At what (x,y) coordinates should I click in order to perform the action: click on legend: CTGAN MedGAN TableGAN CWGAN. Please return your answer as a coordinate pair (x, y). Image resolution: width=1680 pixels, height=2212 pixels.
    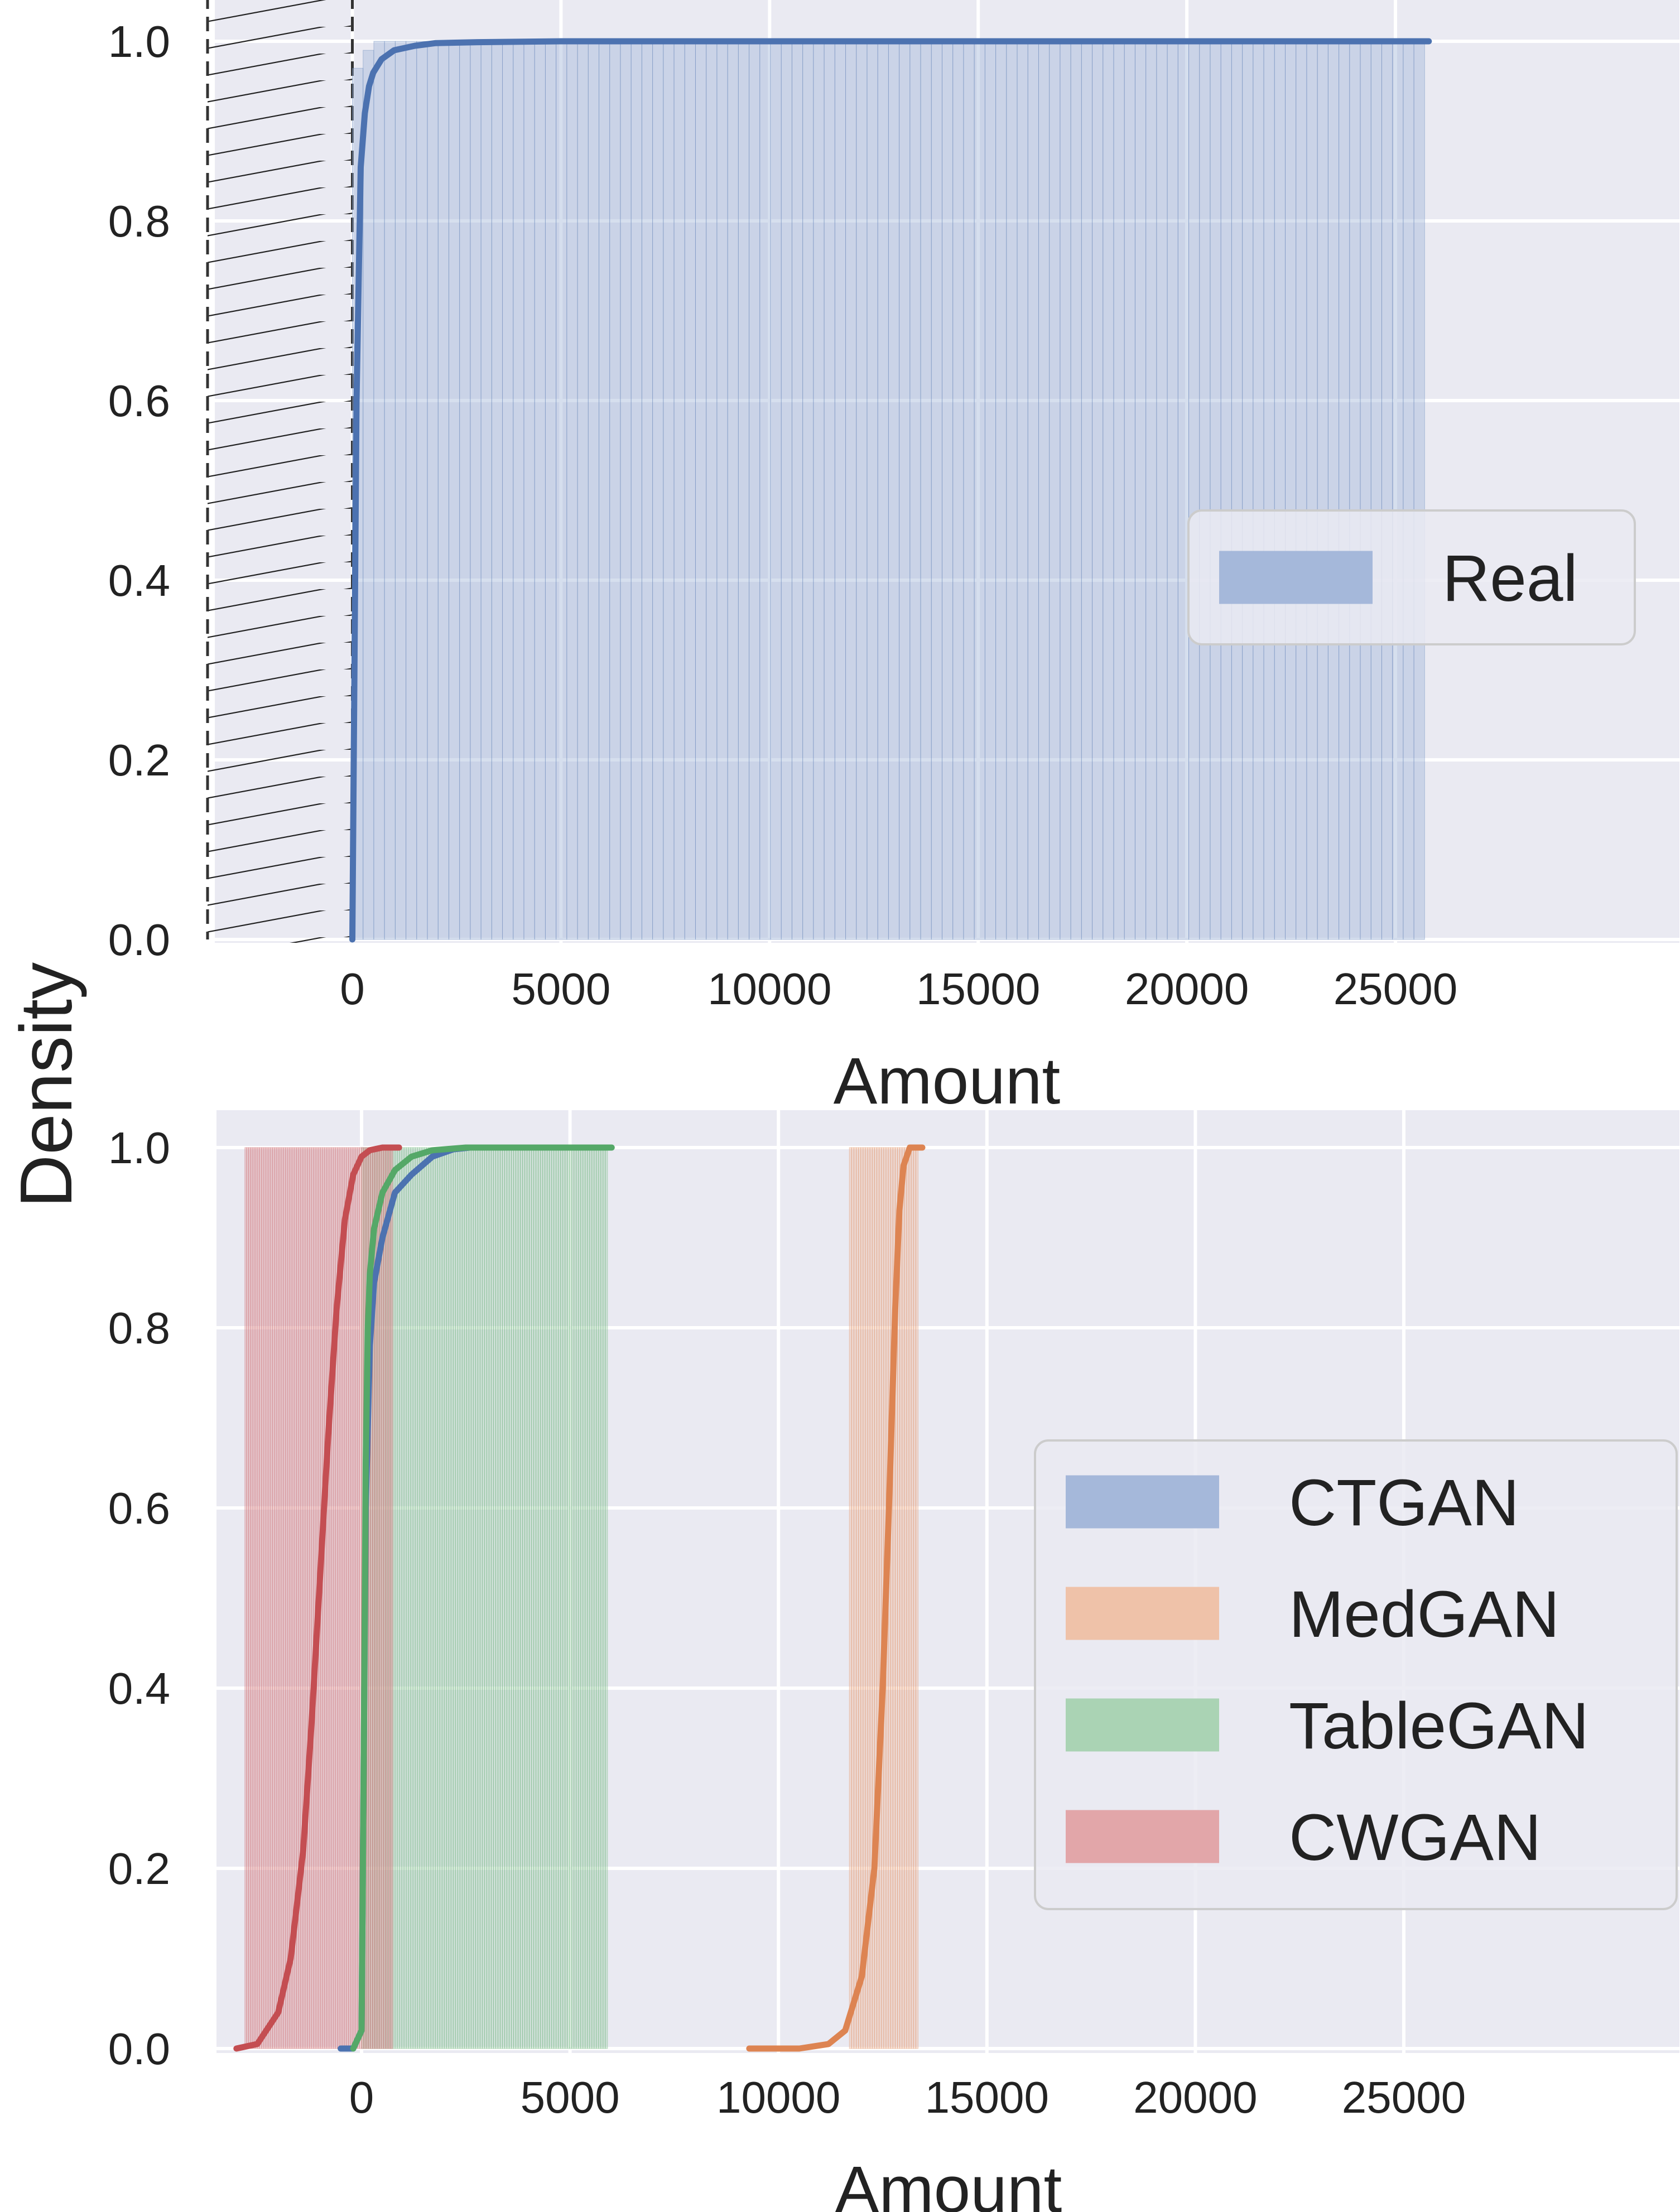
    Looking at the image, I should click on (1356, 1674).